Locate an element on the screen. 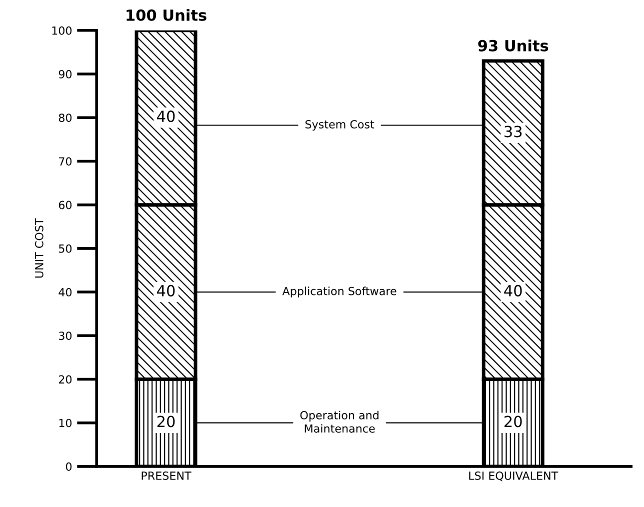 This screenshot has height=507, width=644. y-tick-label: 70 is located at coordinates (65, 161).